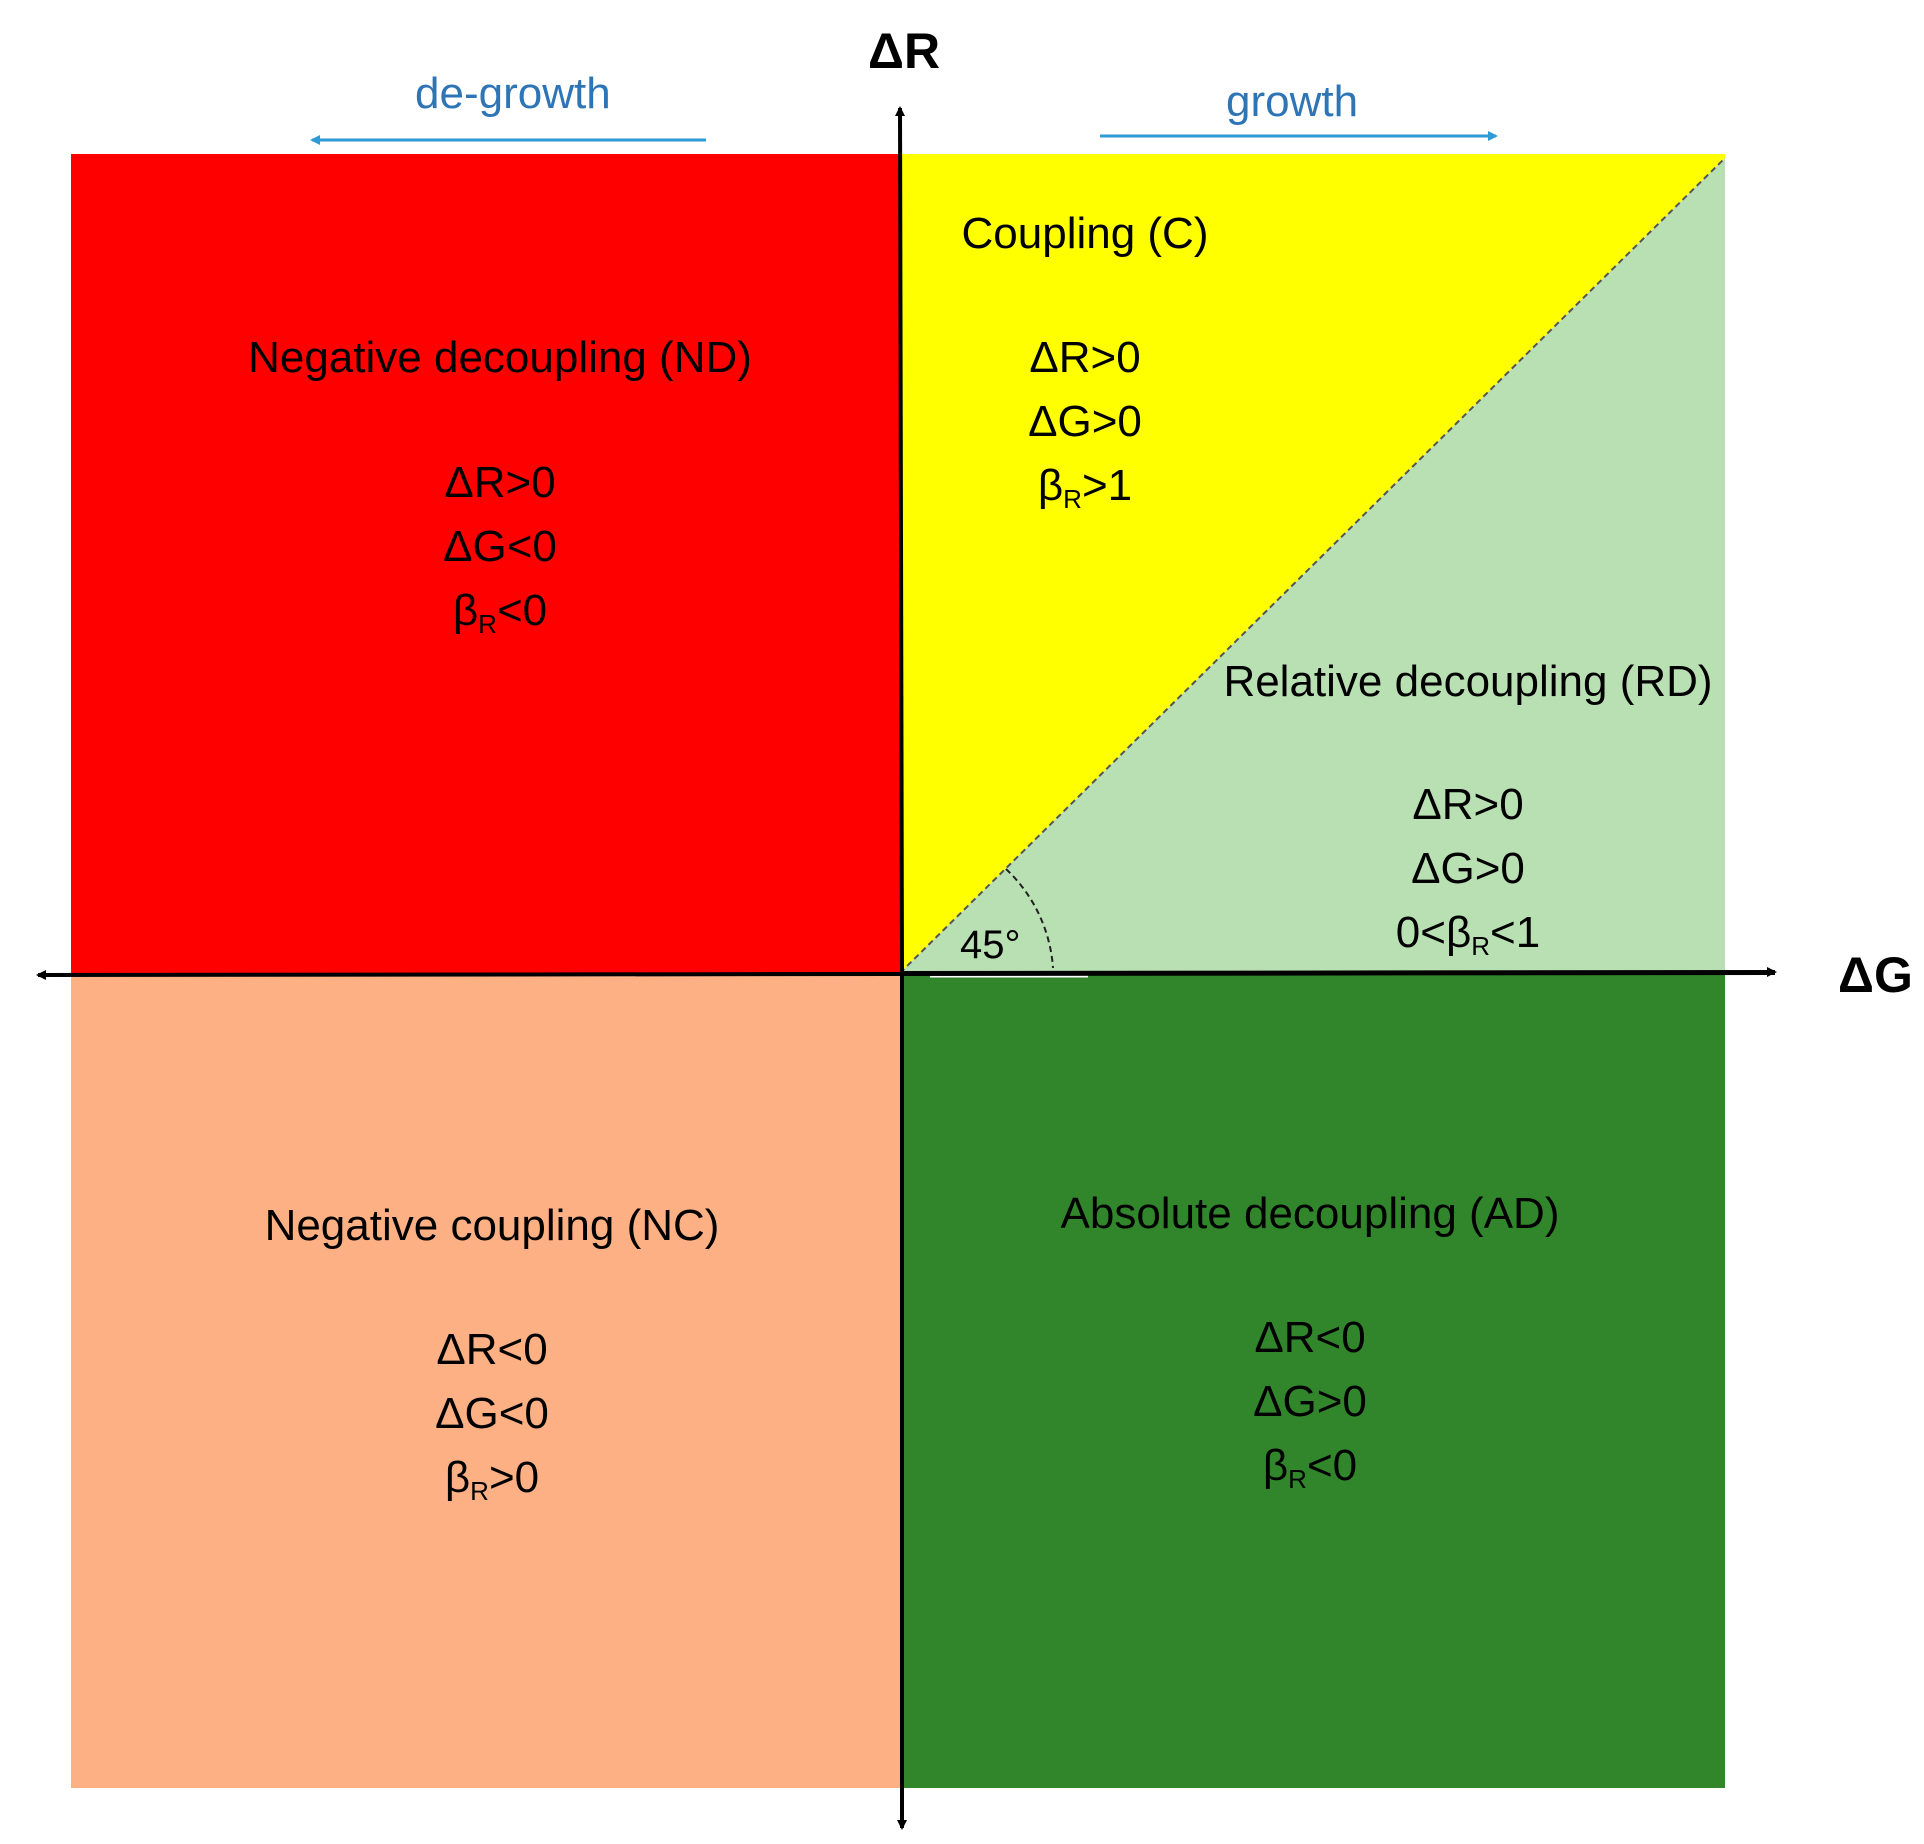 Image resolution: width=1924 pixels, height=1844 pixels. What do you see at coordinates (1310, 1401) in the screenshot?
I see `zone-ad-cond-g: ΔG>0` at bounding box center [1310, 1401].